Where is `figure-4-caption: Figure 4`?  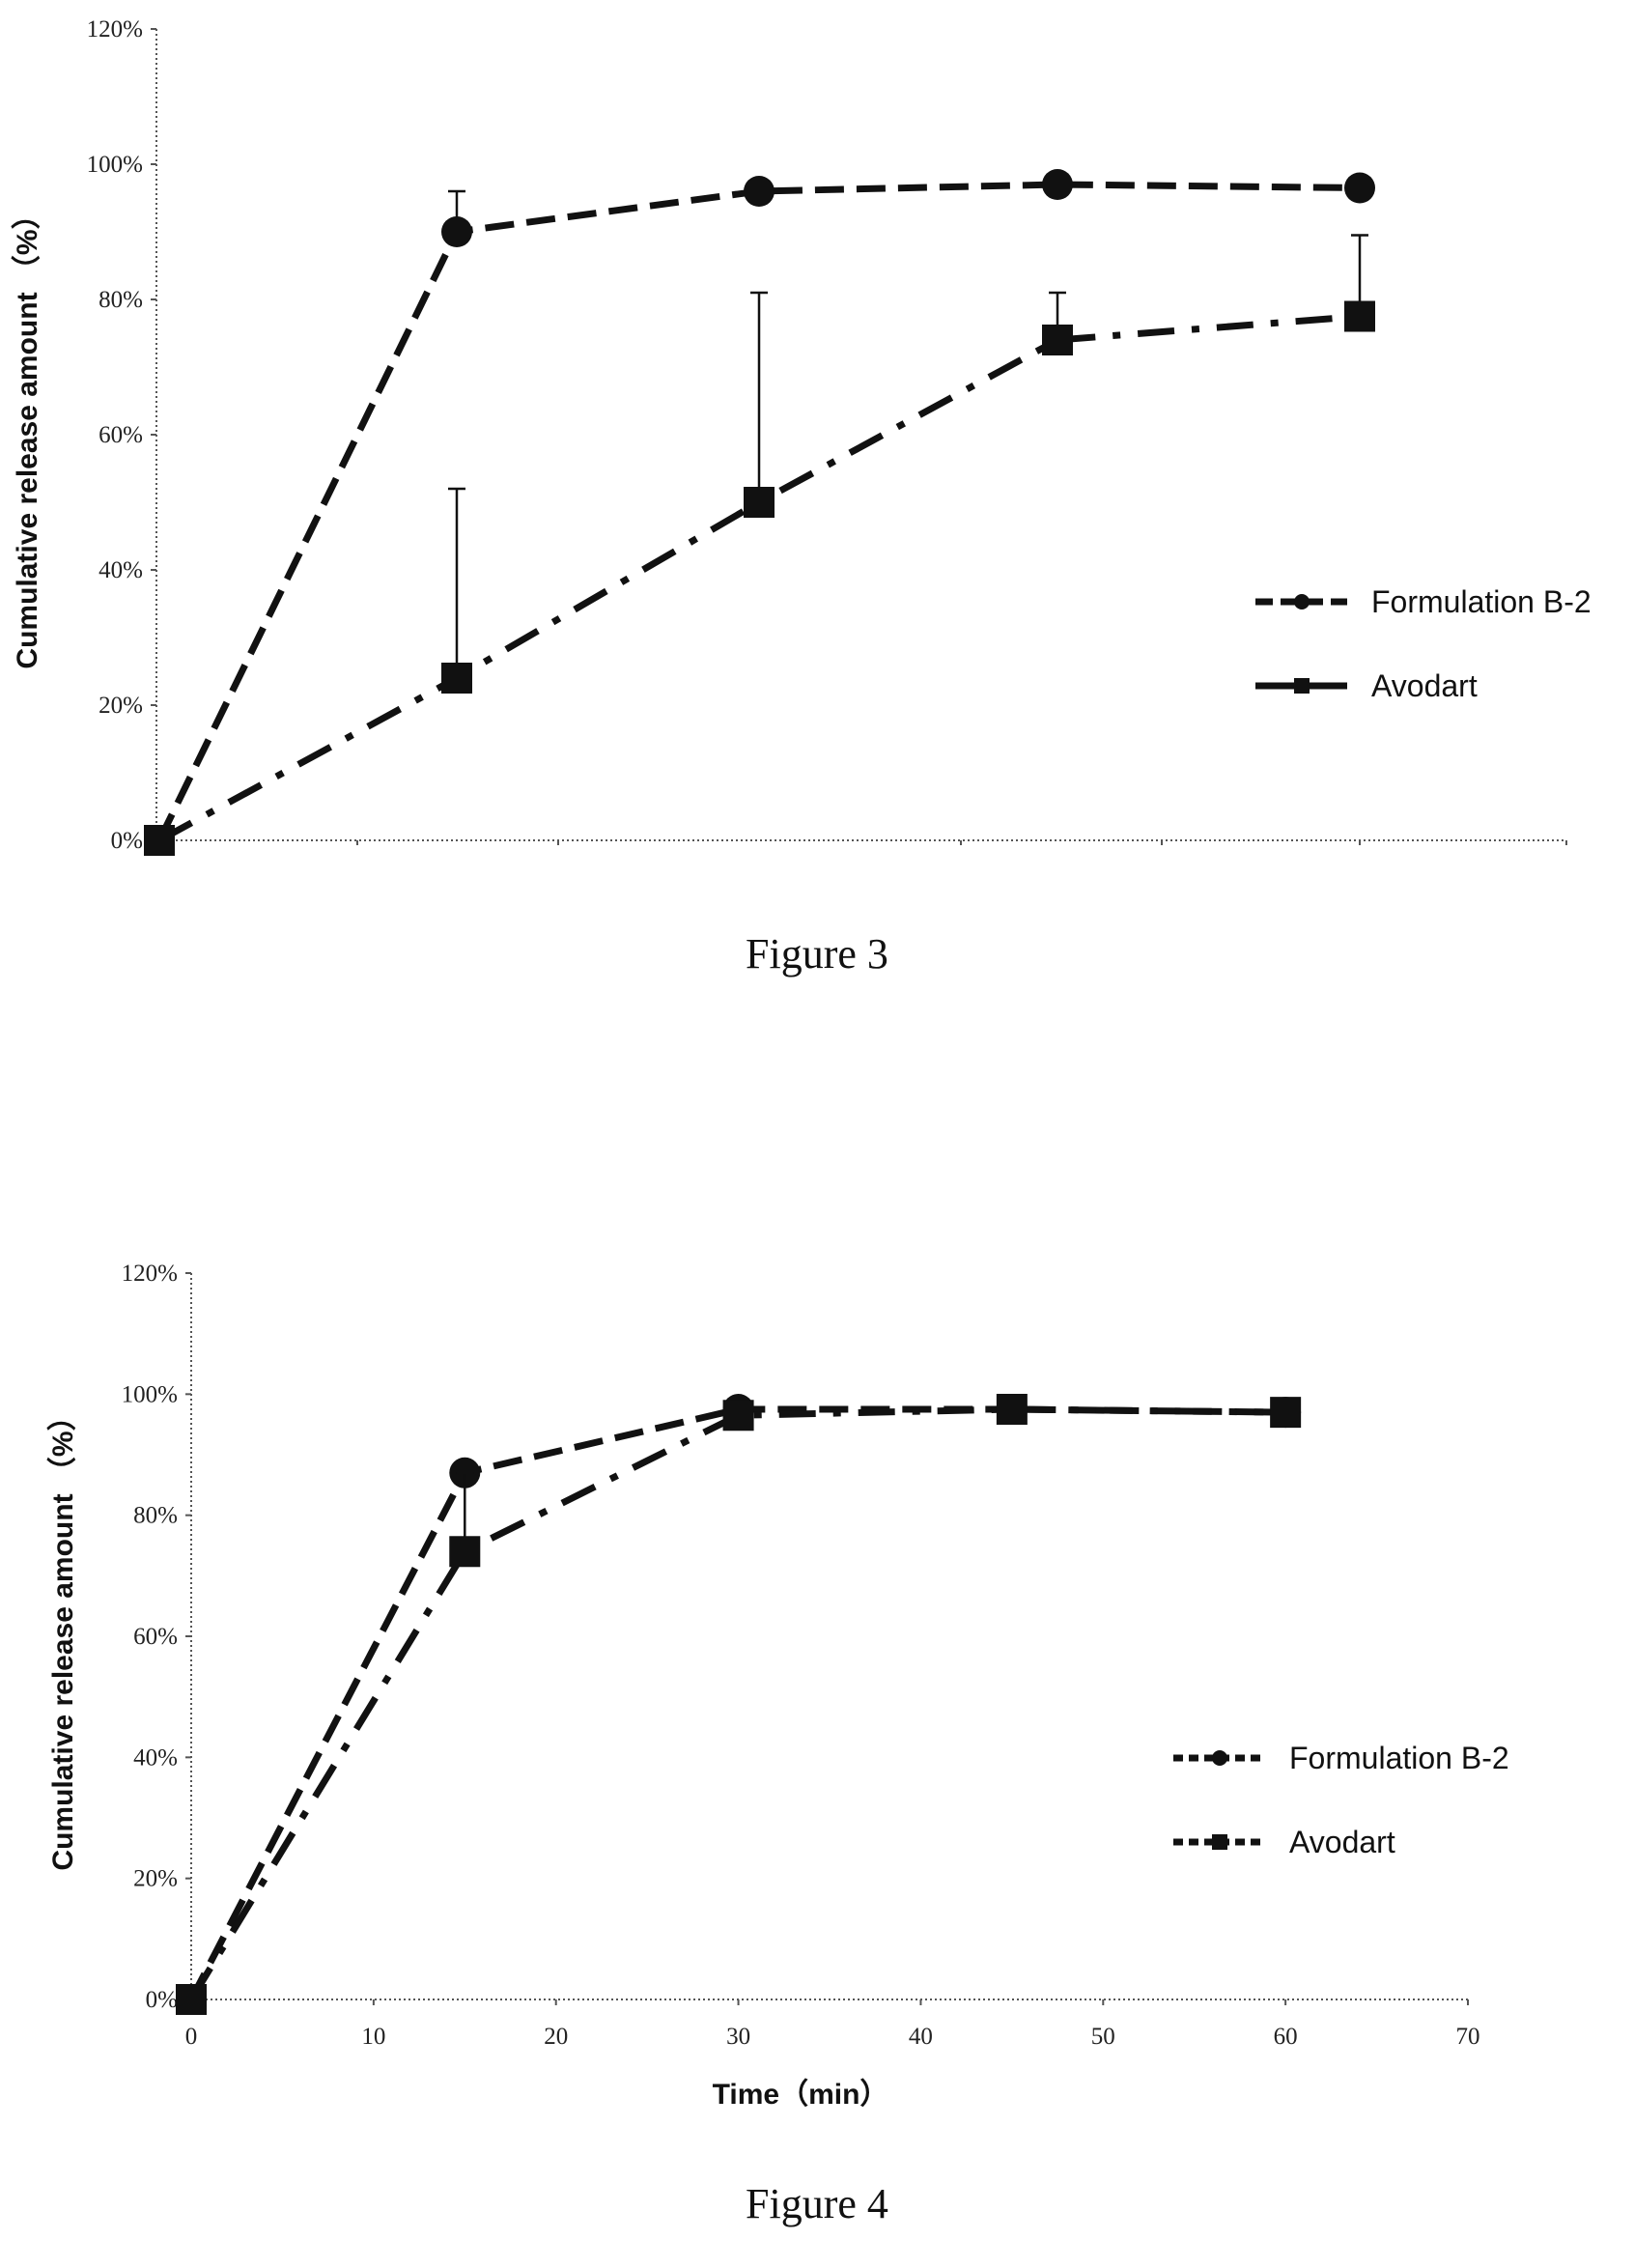 figure-4-caption: Figure 4 is located at coordinates (817, 2203).